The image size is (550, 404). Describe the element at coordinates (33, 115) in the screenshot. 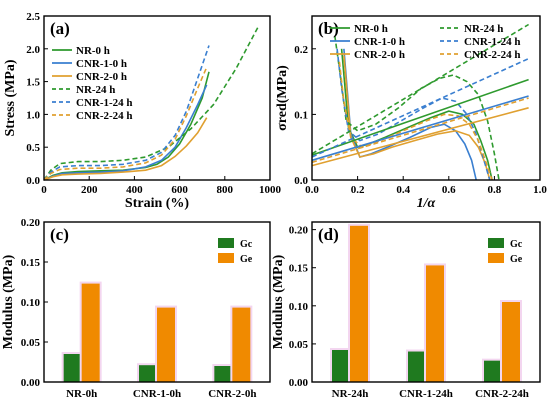

I see `y-tick-label: 1.0` at that location.